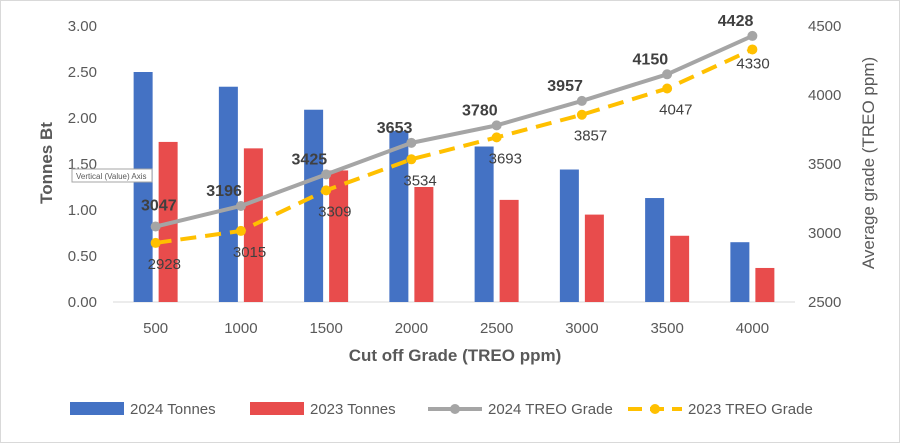 The height and width of the screenshot is (443, 900). I want to click on data-label-2023-treo-grade: 3015, so click(249, 252).